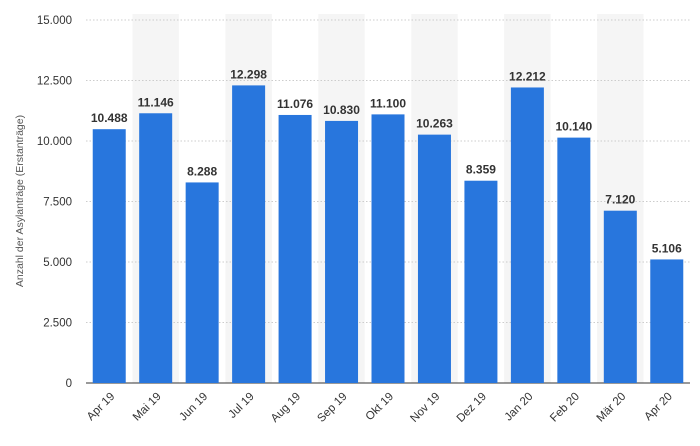 Image resolution: width=700 pixels, height=446 pixels. I want to click on data-label: 12.212, so click(527, 76).